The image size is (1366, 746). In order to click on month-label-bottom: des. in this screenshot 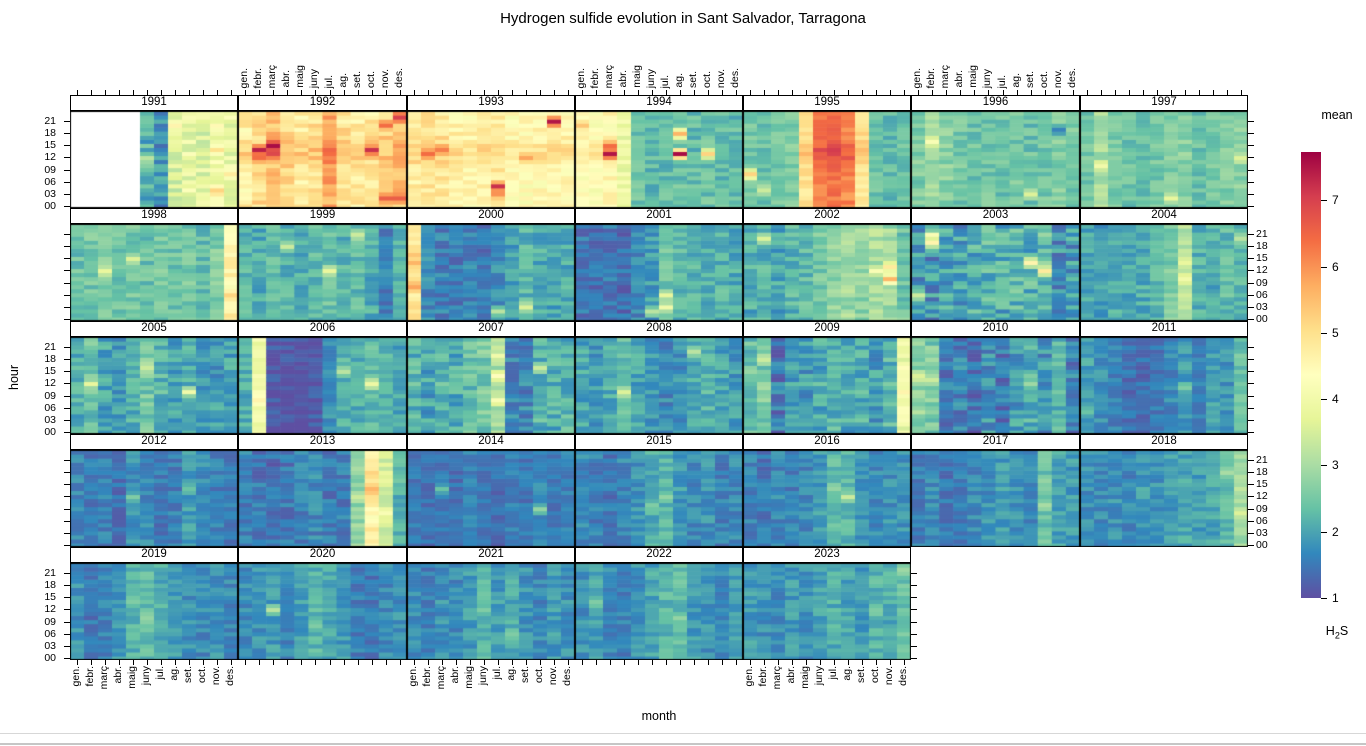, I will do `click(230, 676)`.